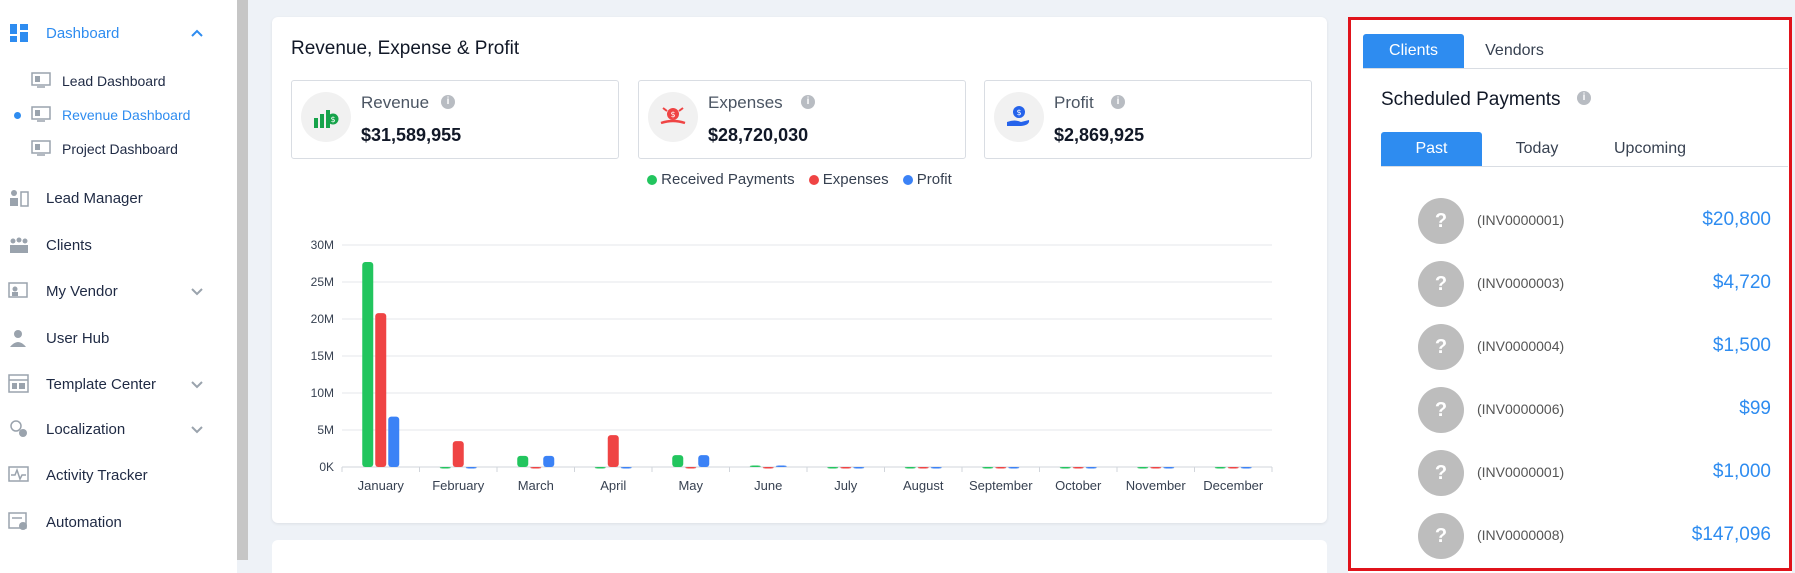  I want to click on sidebar-item-user-hub: User Hub, so click(118, 338).